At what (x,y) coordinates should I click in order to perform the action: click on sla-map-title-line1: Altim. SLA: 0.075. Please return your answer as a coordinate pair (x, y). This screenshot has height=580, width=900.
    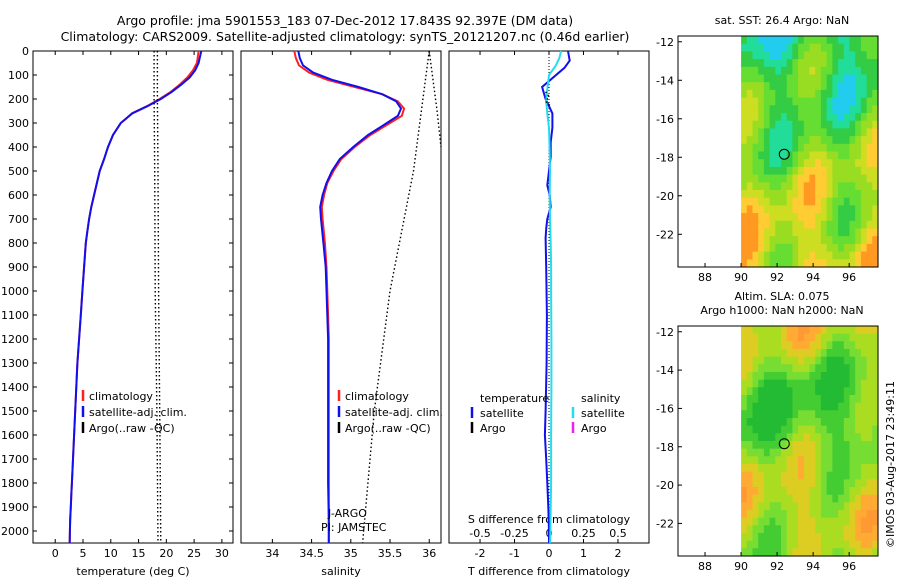
    Looking at the image, I should click on (782, 296).